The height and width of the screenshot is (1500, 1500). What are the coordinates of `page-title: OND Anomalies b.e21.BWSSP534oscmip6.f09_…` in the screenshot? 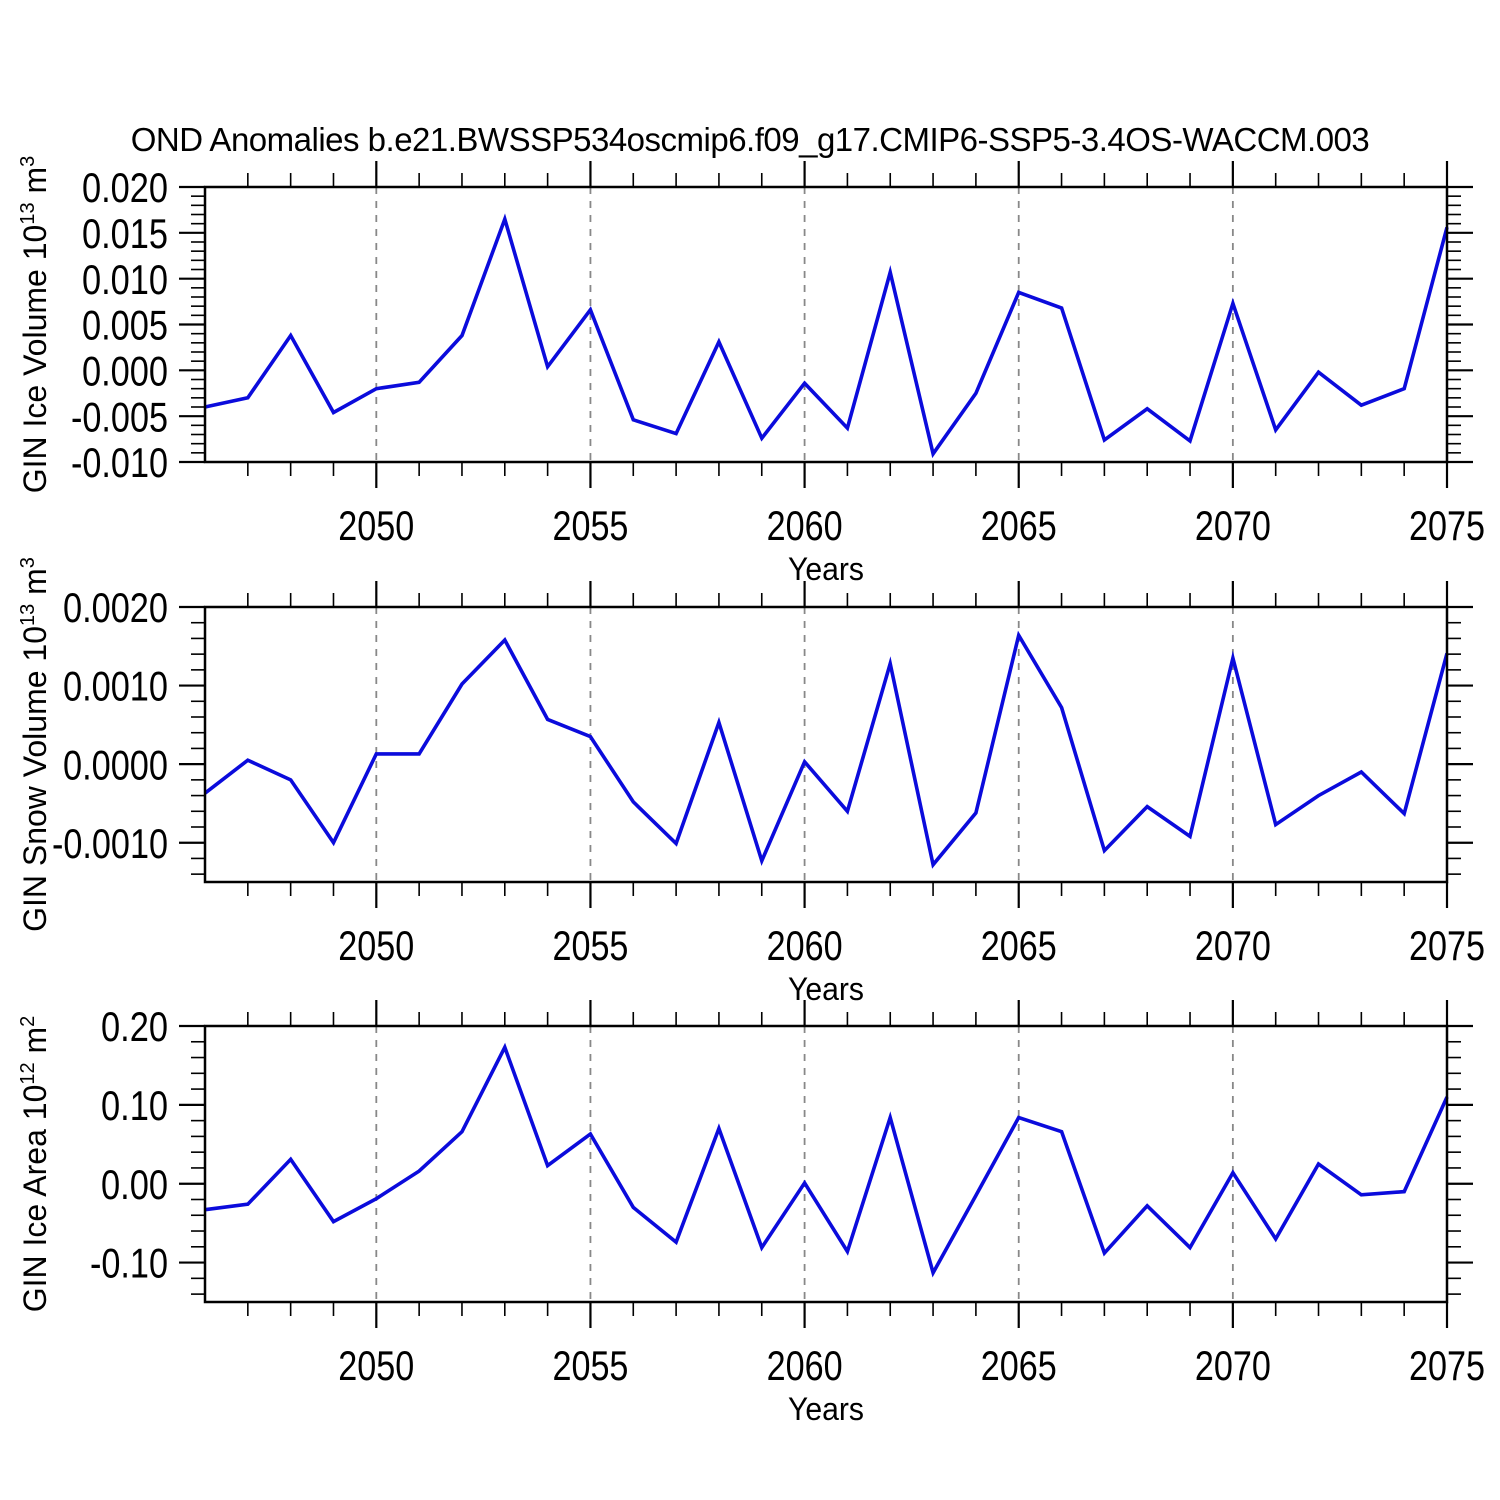 It's located at (750, 139).